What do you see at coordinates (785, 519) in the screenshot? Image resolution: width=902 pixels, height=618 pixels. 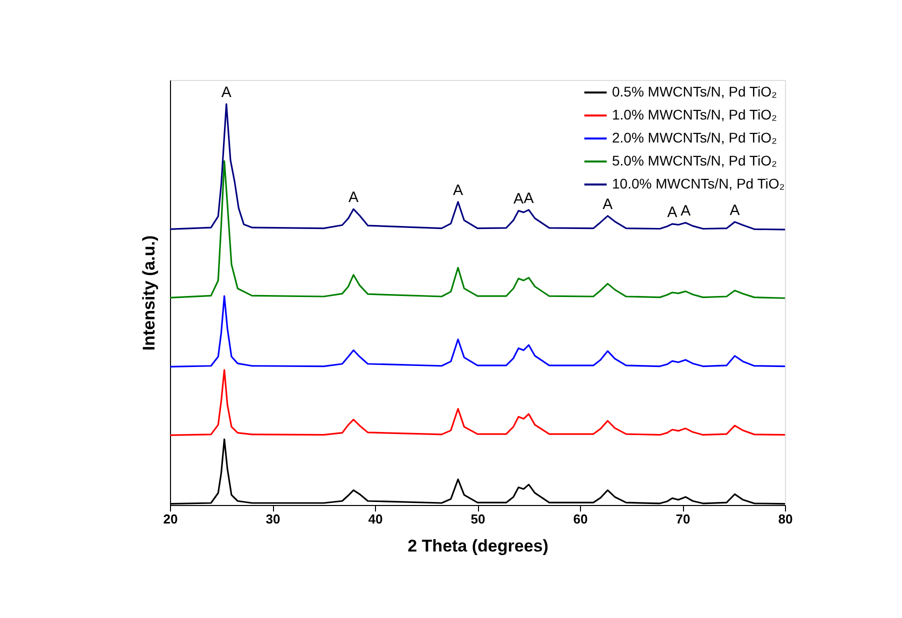 I see `x-tick-label: 80` at bounding box center [785, 519].